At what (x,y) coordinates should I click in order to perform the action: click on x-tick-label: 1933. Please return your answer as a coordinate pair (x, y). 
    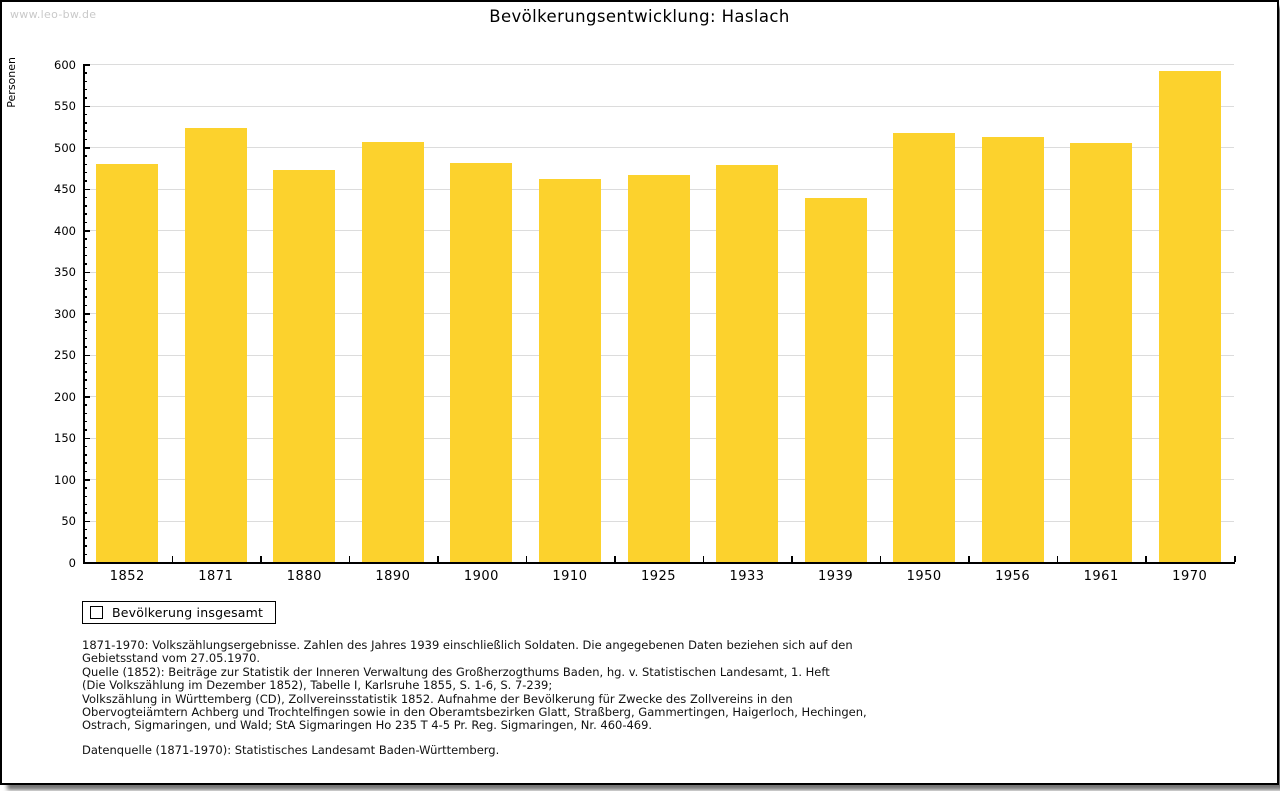
    Looking at the image, I should click on (747, 576).